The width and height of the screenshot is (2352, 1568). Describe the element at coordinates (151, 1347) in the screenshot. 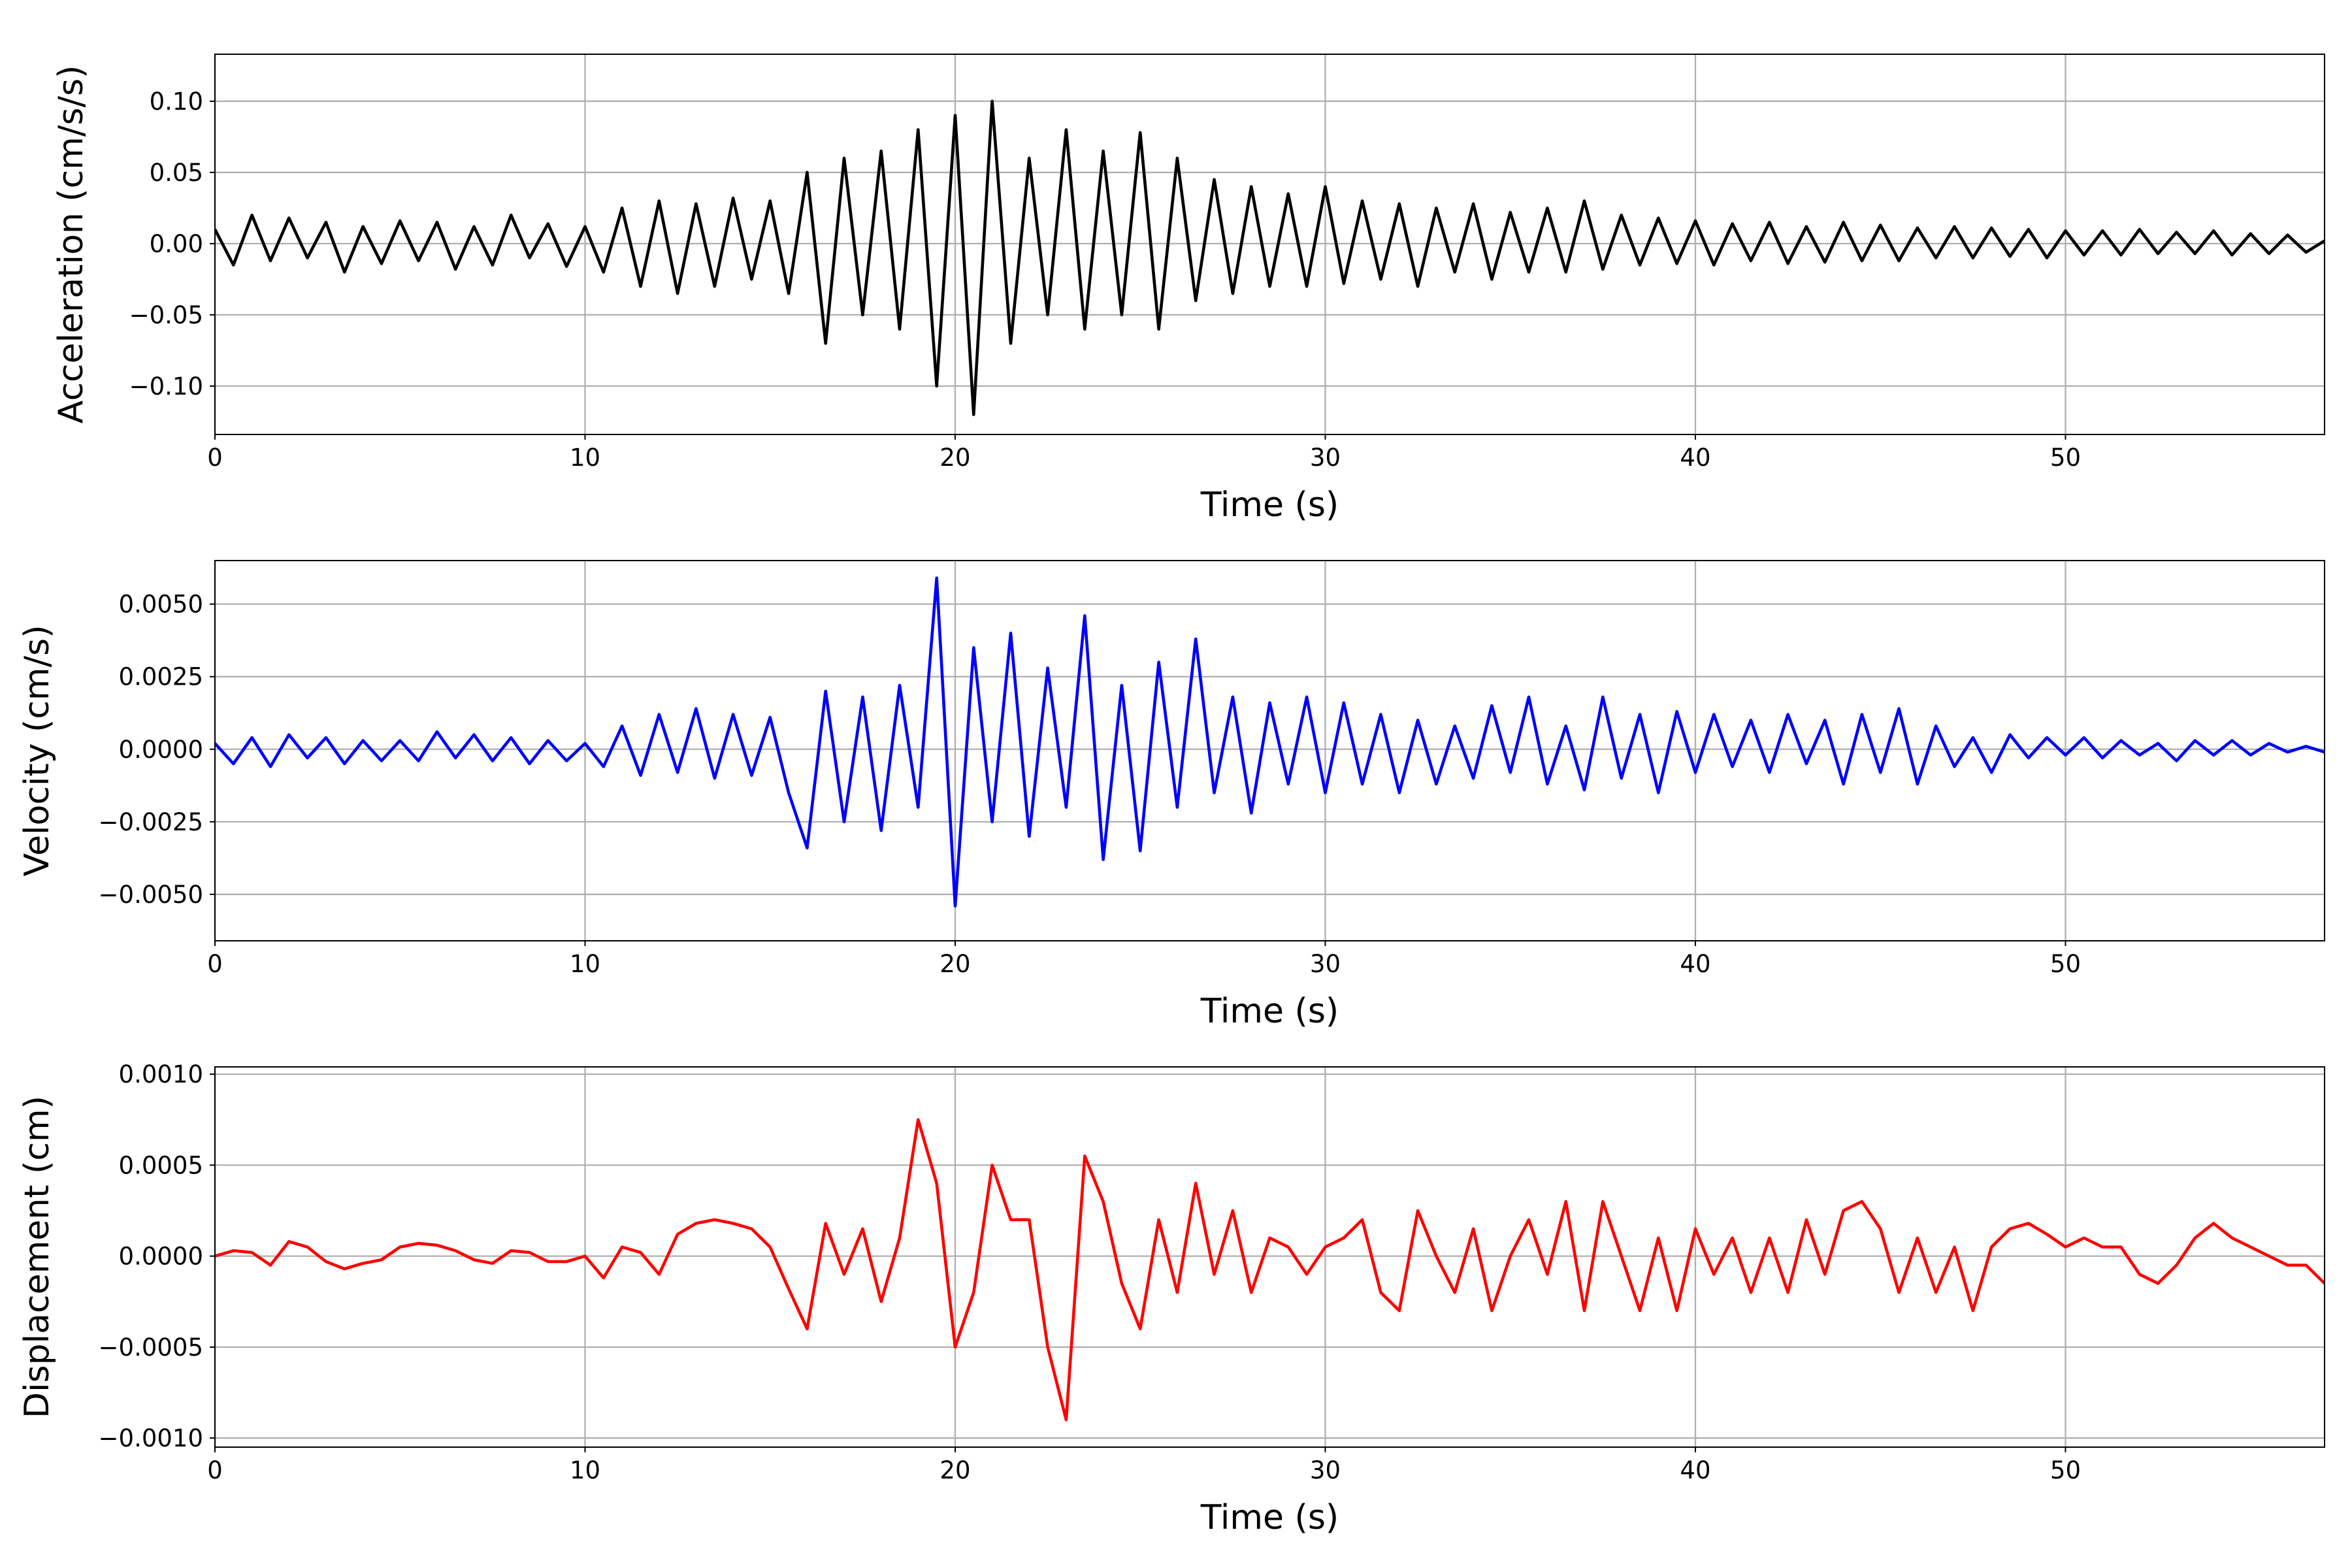

I see `y-tick-label: −0.0005` at that location.